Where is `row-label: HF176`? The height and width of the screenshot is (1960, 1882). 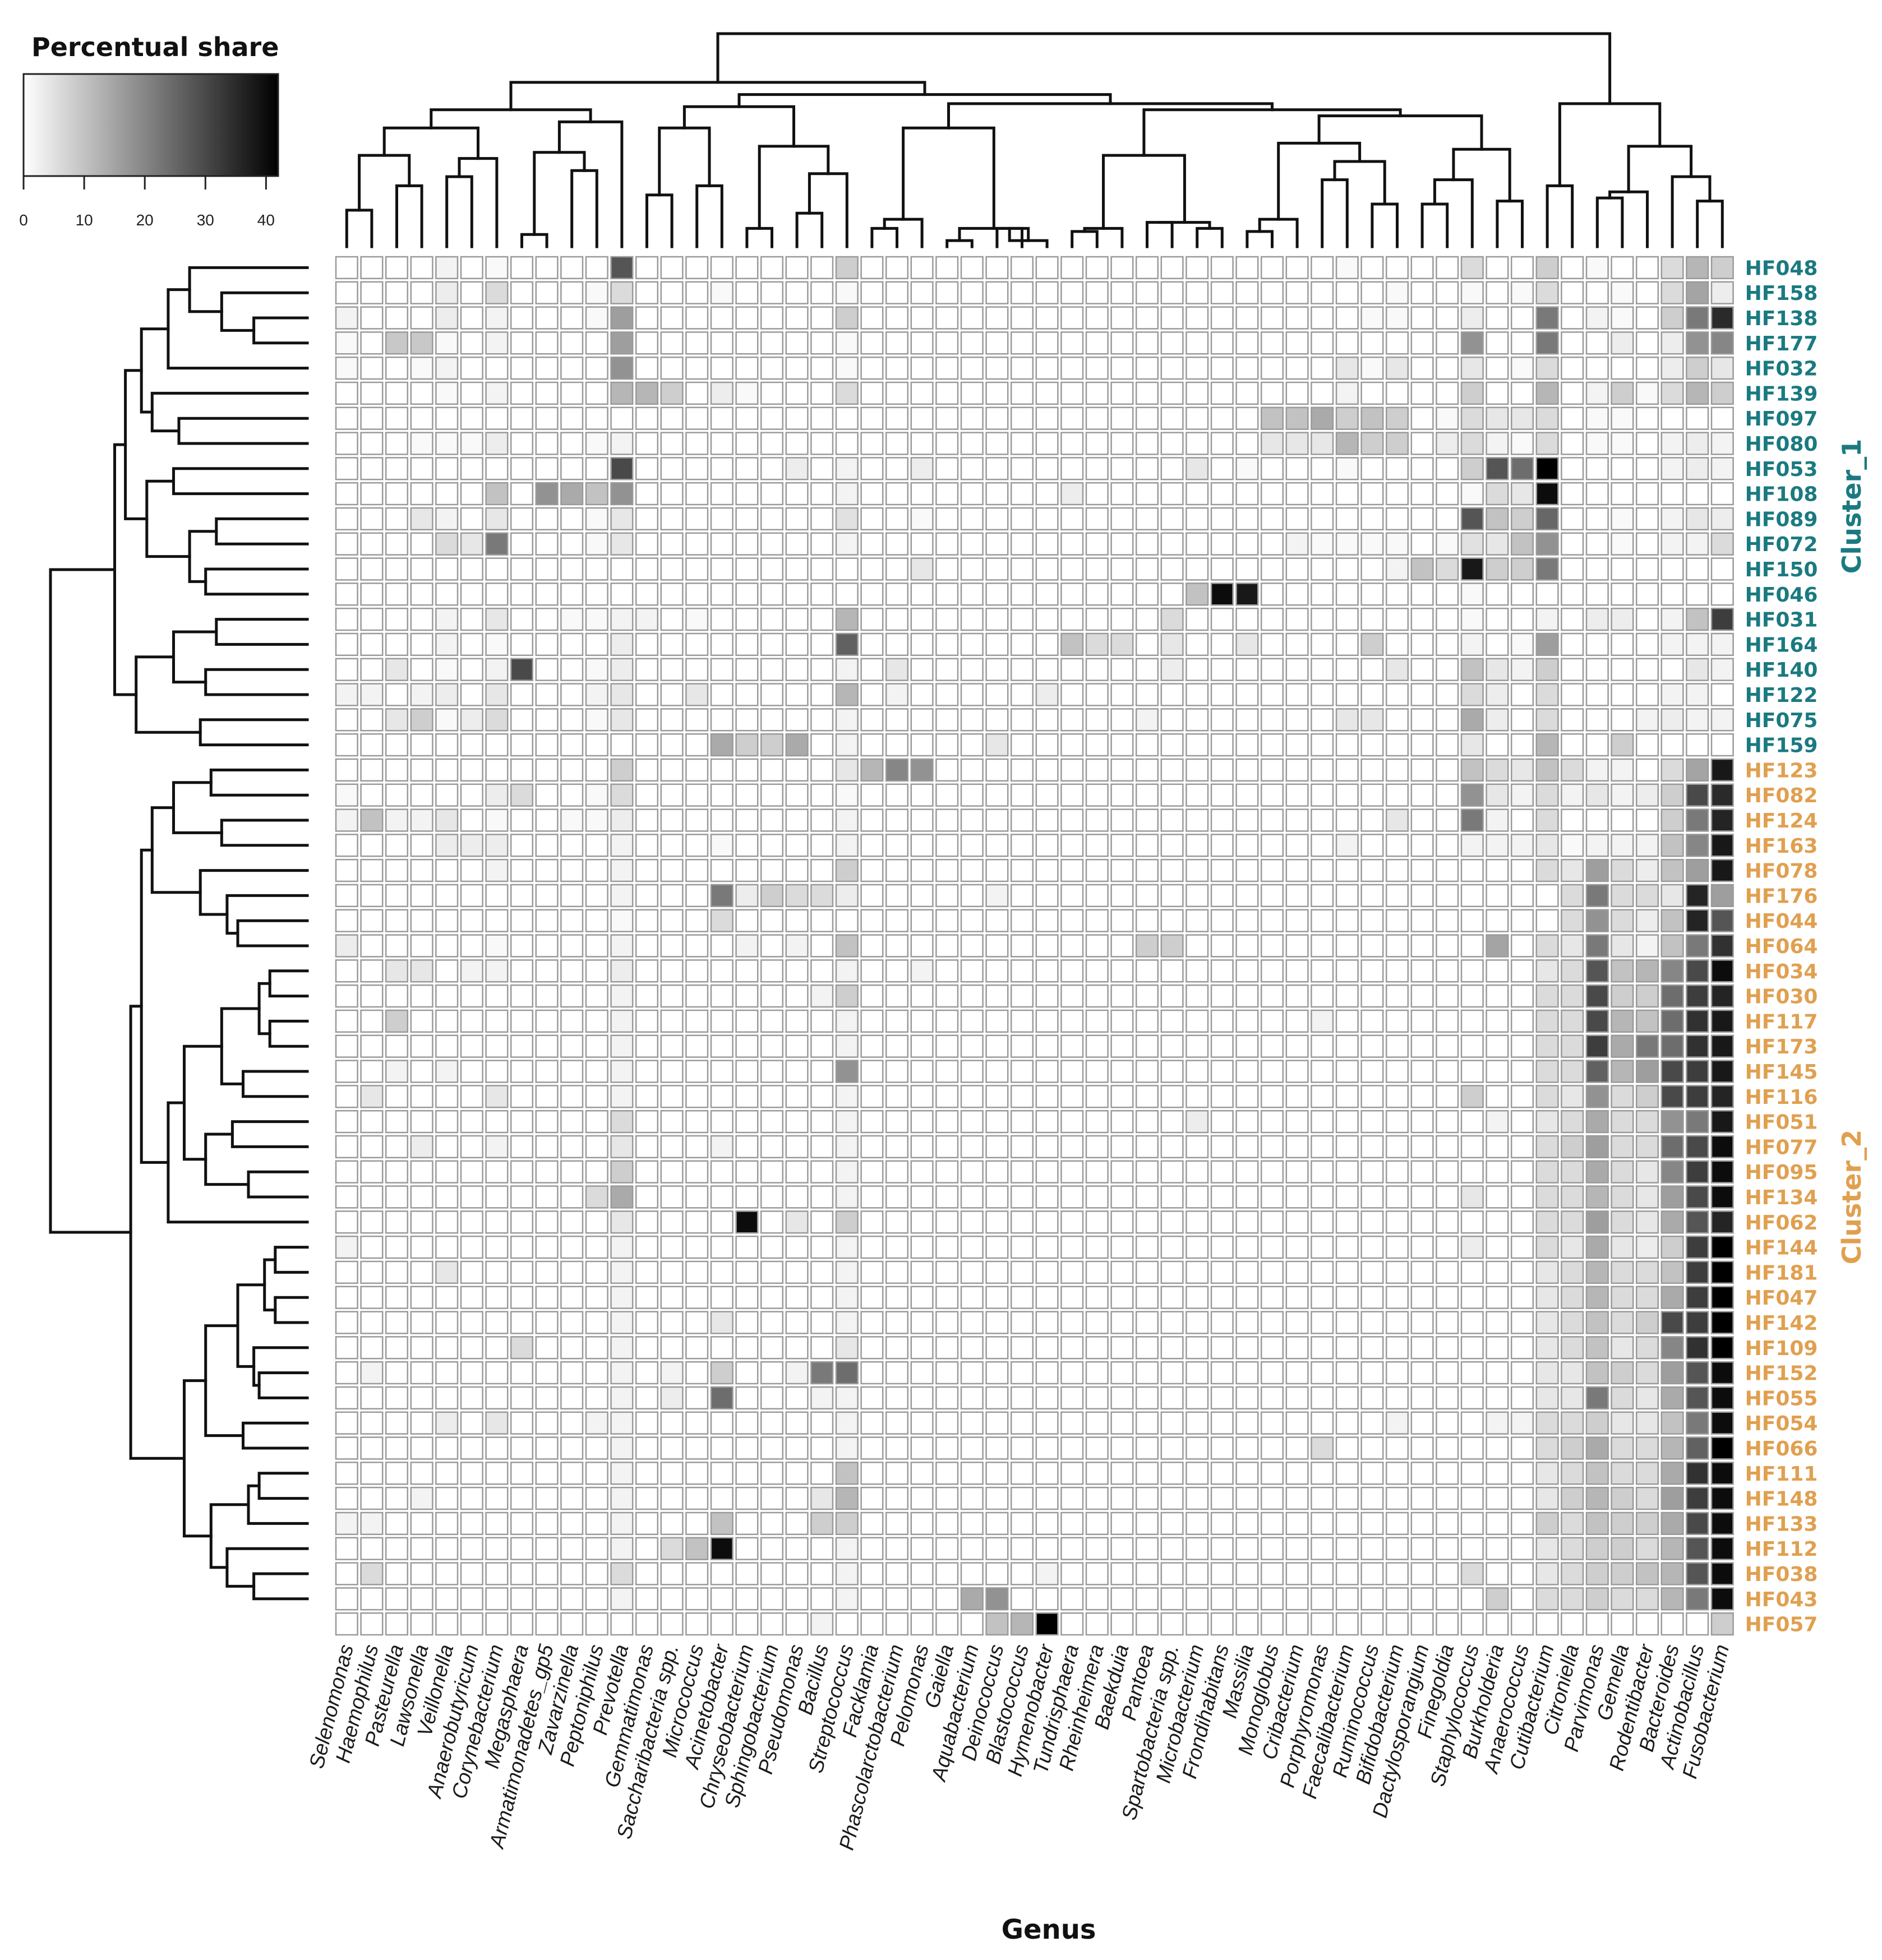 row-label: HF176 is located at coordinates (1781, 896).